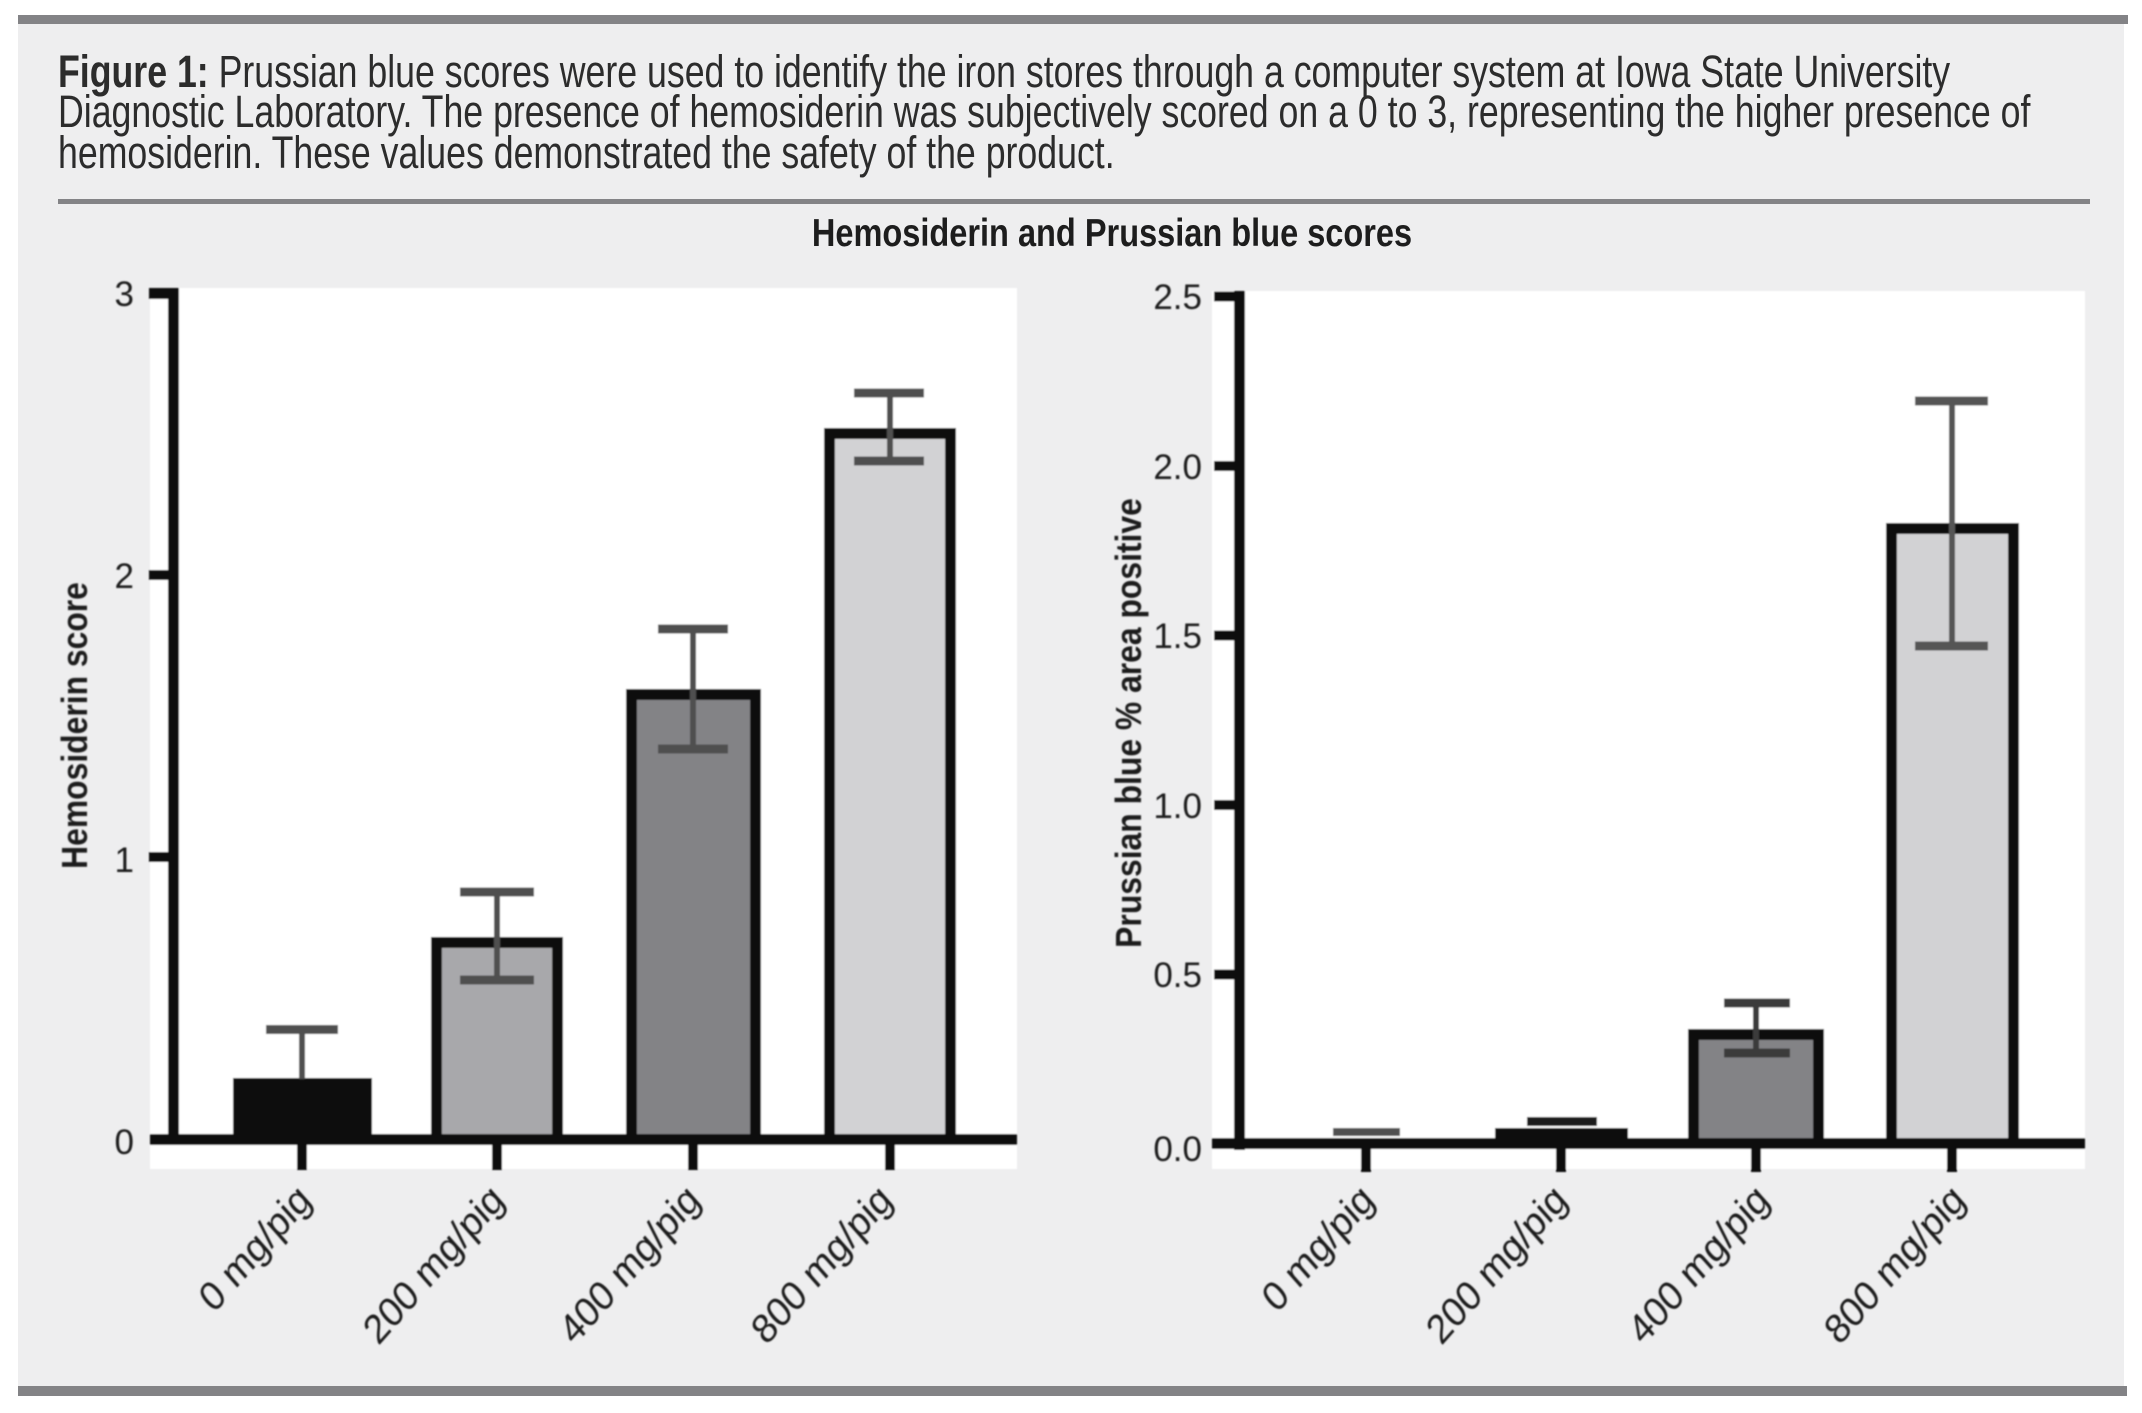 The width and height of the screenshot is (2142, 1413). What do you see at coordinates (1177, 975) in the screenshot?
I see `svg-text: 0.5` at bounding box center [1177, 975].